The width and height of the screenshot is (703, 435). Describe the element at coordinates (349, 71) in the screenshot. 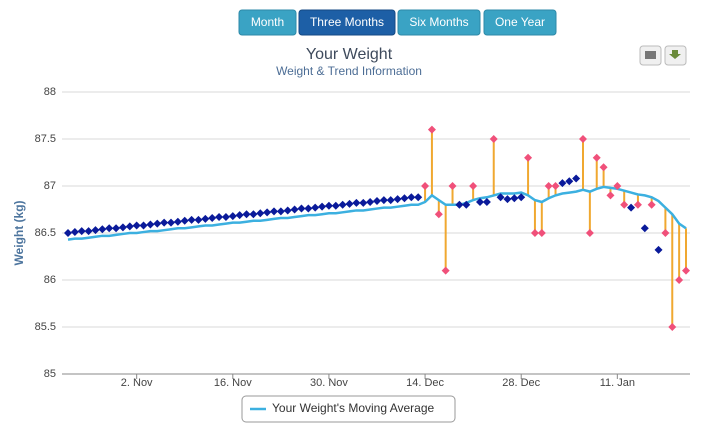

I see `chart-subtitle: Weight & Trend Information` at that location.